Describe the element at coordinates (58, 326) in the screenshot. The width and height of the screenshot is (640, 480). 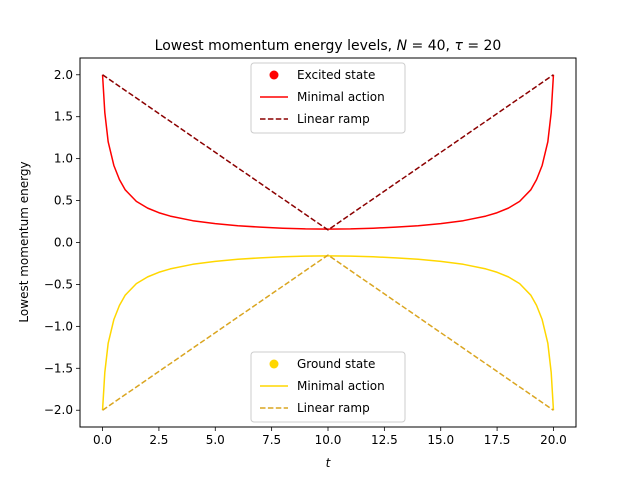
I see `y-tick-label: −1.0` at that location.